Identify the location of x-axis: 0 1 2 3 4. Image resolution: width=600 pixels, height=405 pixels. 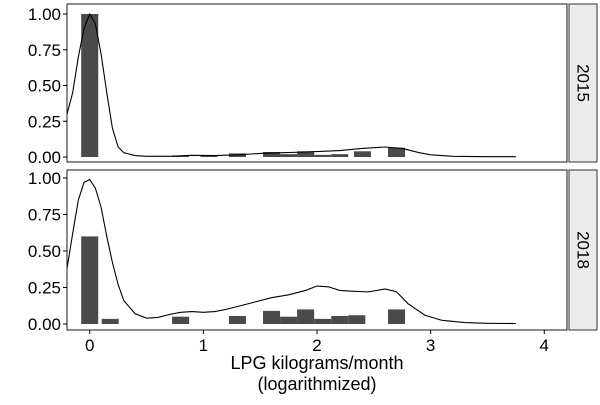
(317, 342).